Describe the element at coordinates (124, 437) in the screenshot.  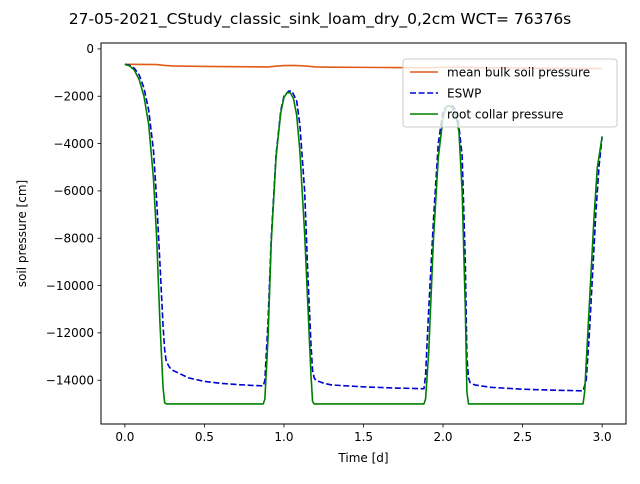
I see `x-tick-label: 0.0` at that location.